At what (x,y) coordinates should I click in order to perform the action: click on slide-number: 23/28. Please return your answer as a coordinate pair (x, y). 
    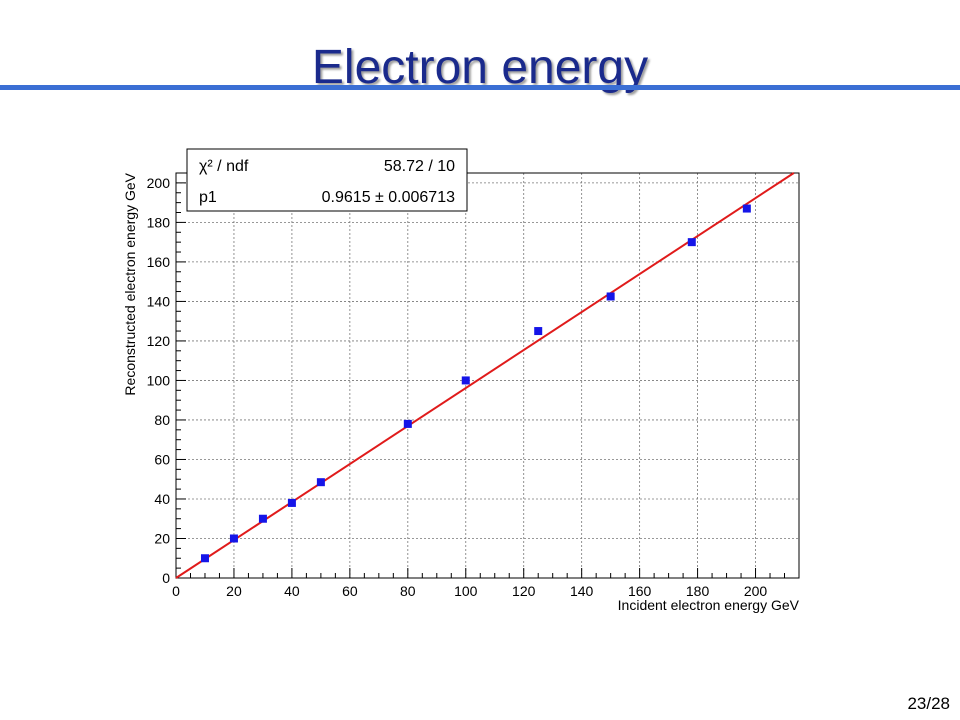
    Looking at the image, I should click on (928, 703).